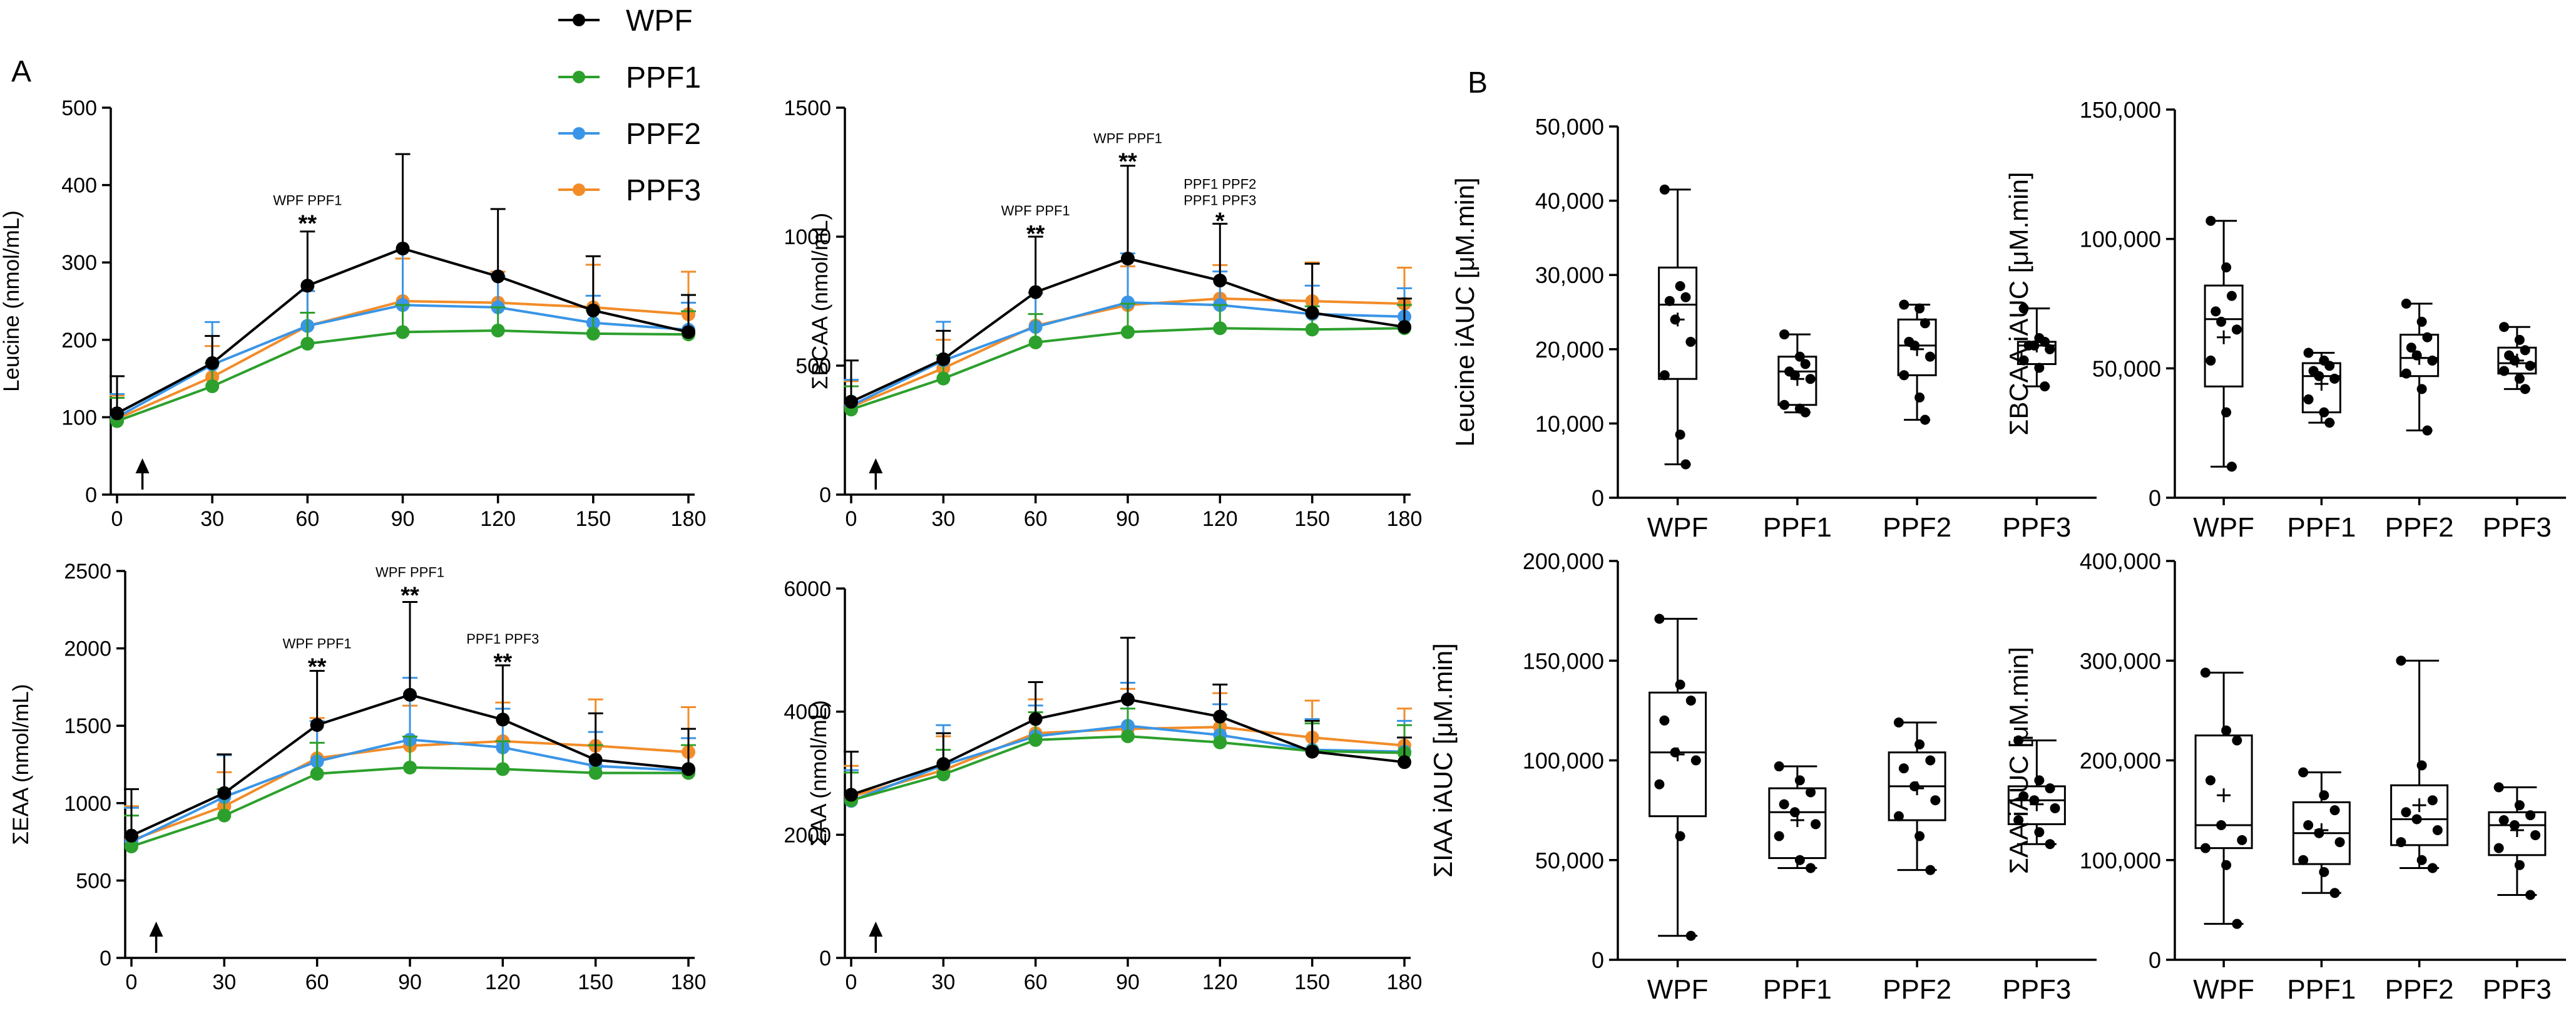 The width and height of the screenshot is (2576, 1013). What do you see at coordinates (21, 765) in the screenshot?
I see `y-axis-label: ΣEAA (nmol/mL)` at bounding box center [21, 765].